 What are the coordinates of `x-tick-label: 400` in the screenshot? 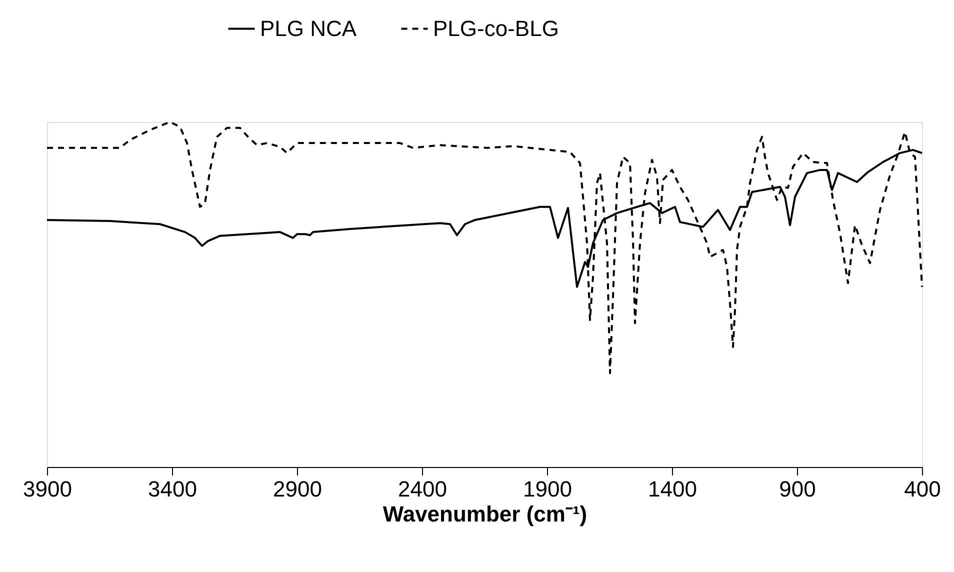 It's located at (922, 489).